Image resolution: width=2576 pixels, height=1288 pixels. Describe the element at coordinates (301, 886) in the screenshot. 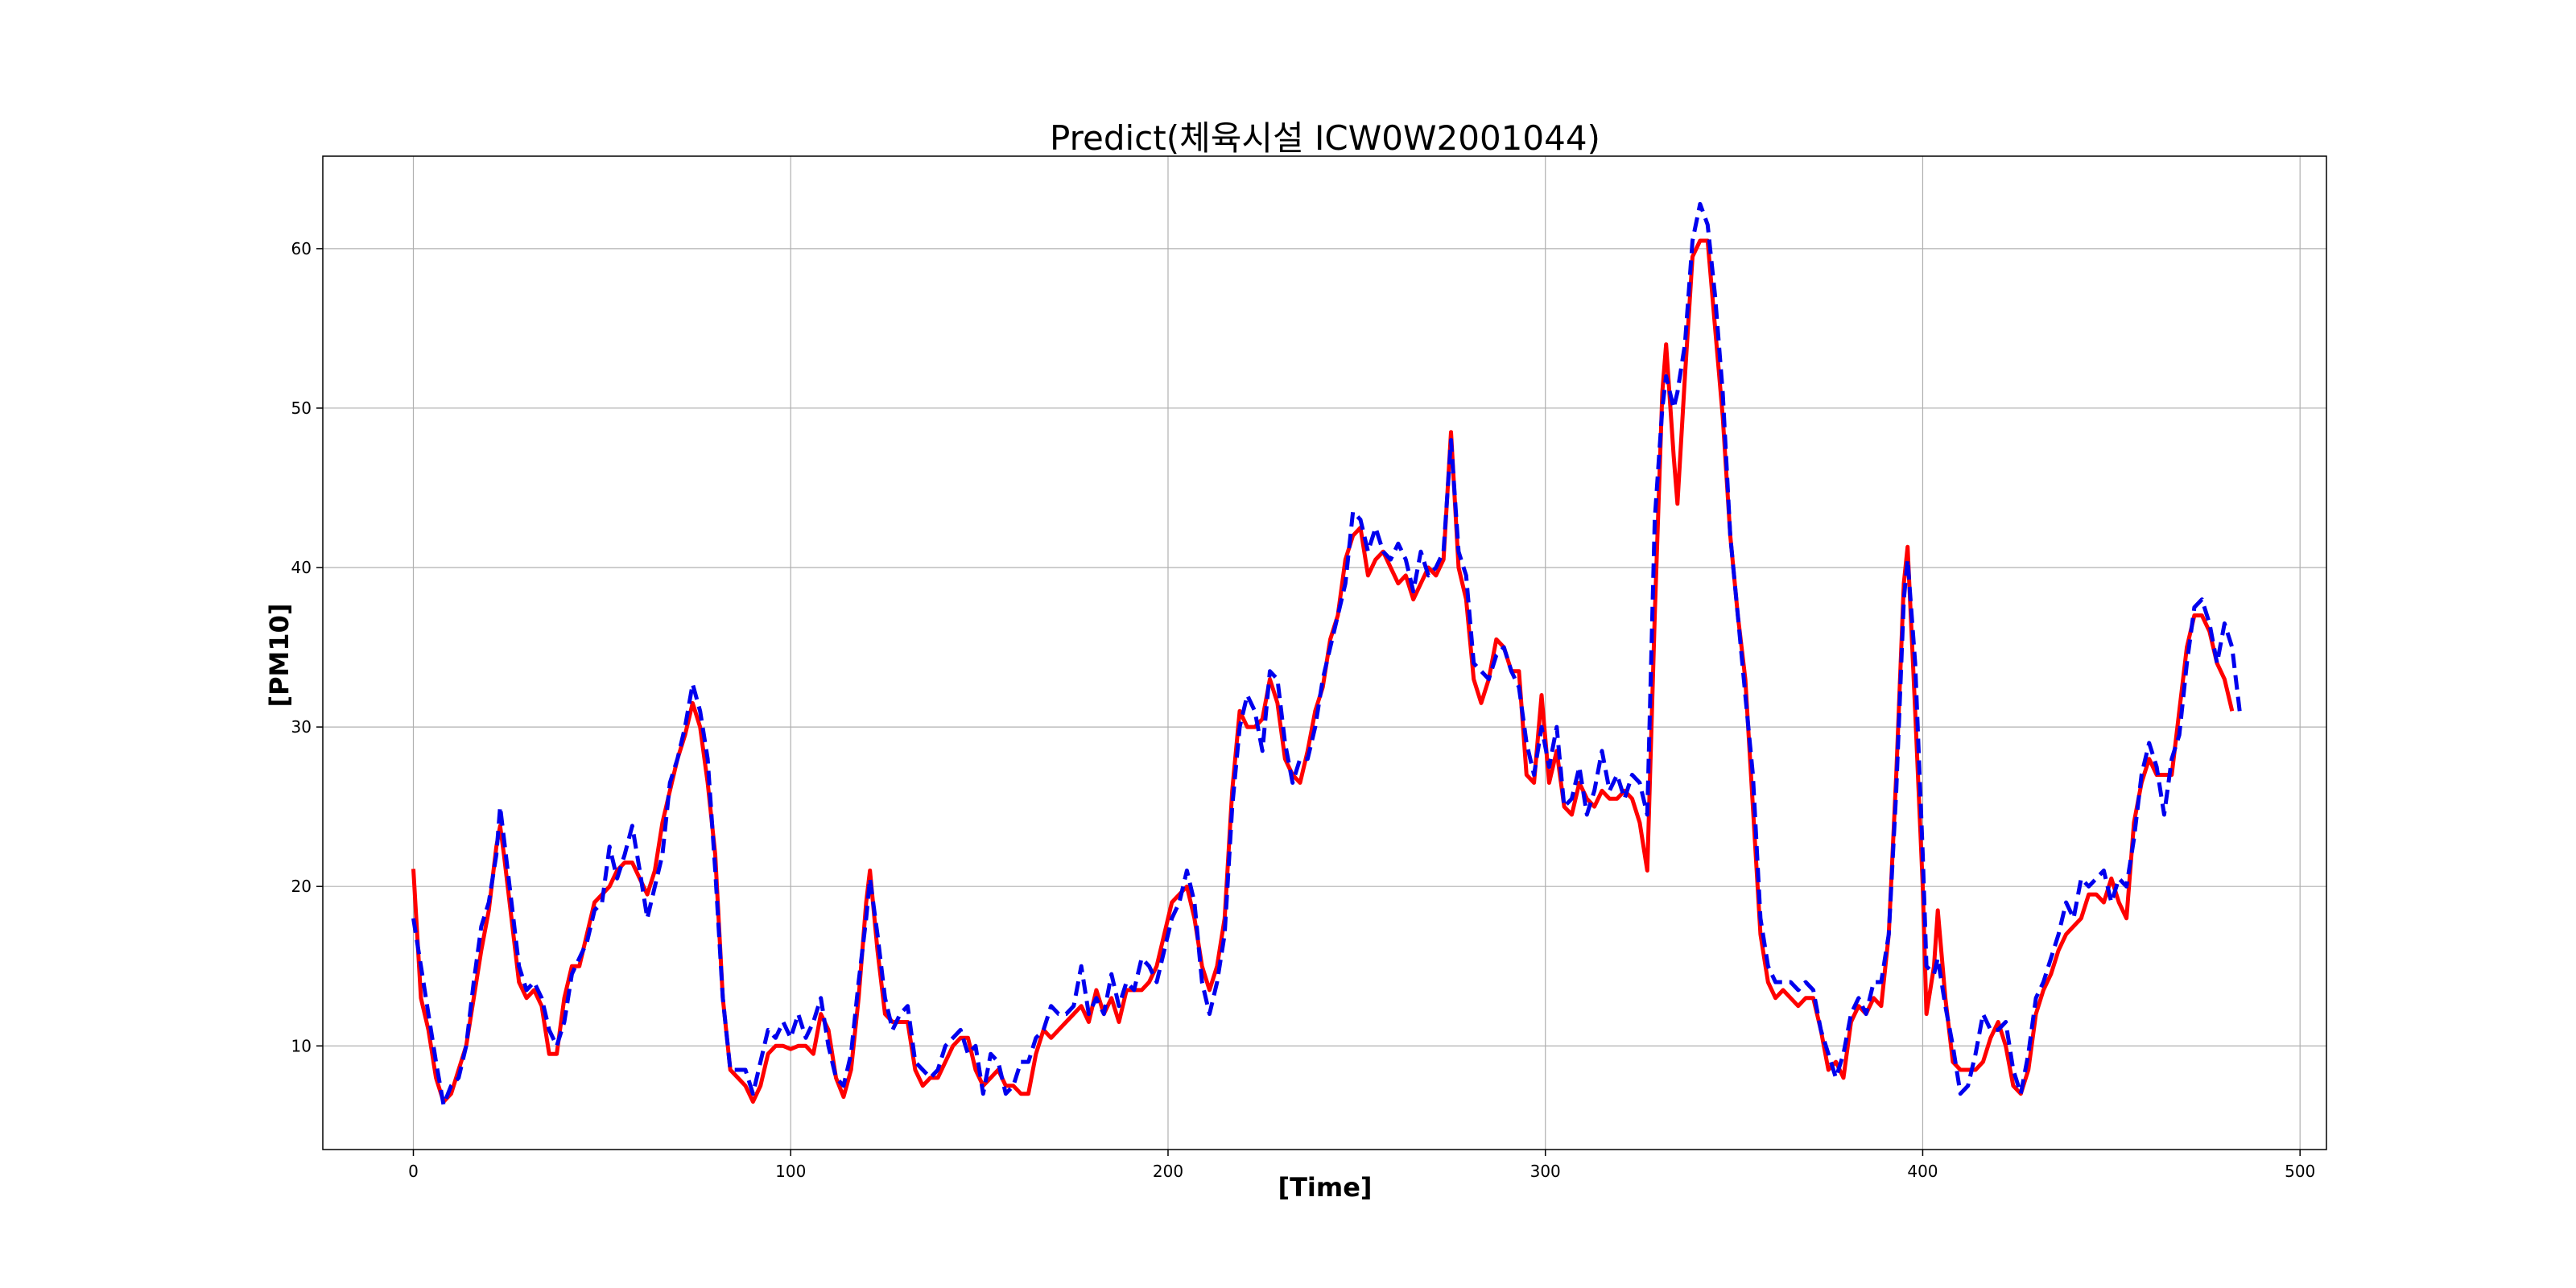

I see `y-tick-label: 20` at that location.